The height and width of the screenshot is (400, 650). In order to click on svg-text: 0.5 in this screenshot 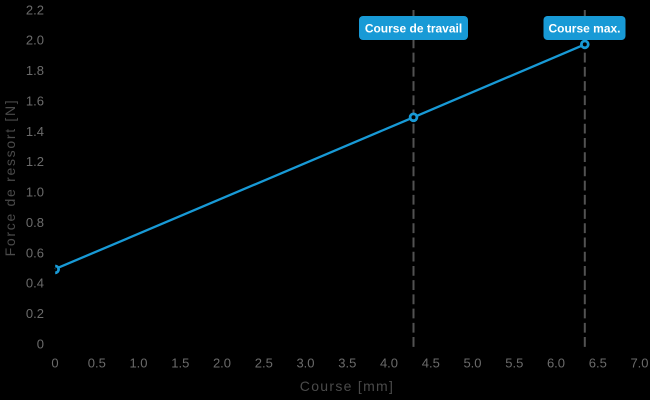, I will do `click(97, 362)`.